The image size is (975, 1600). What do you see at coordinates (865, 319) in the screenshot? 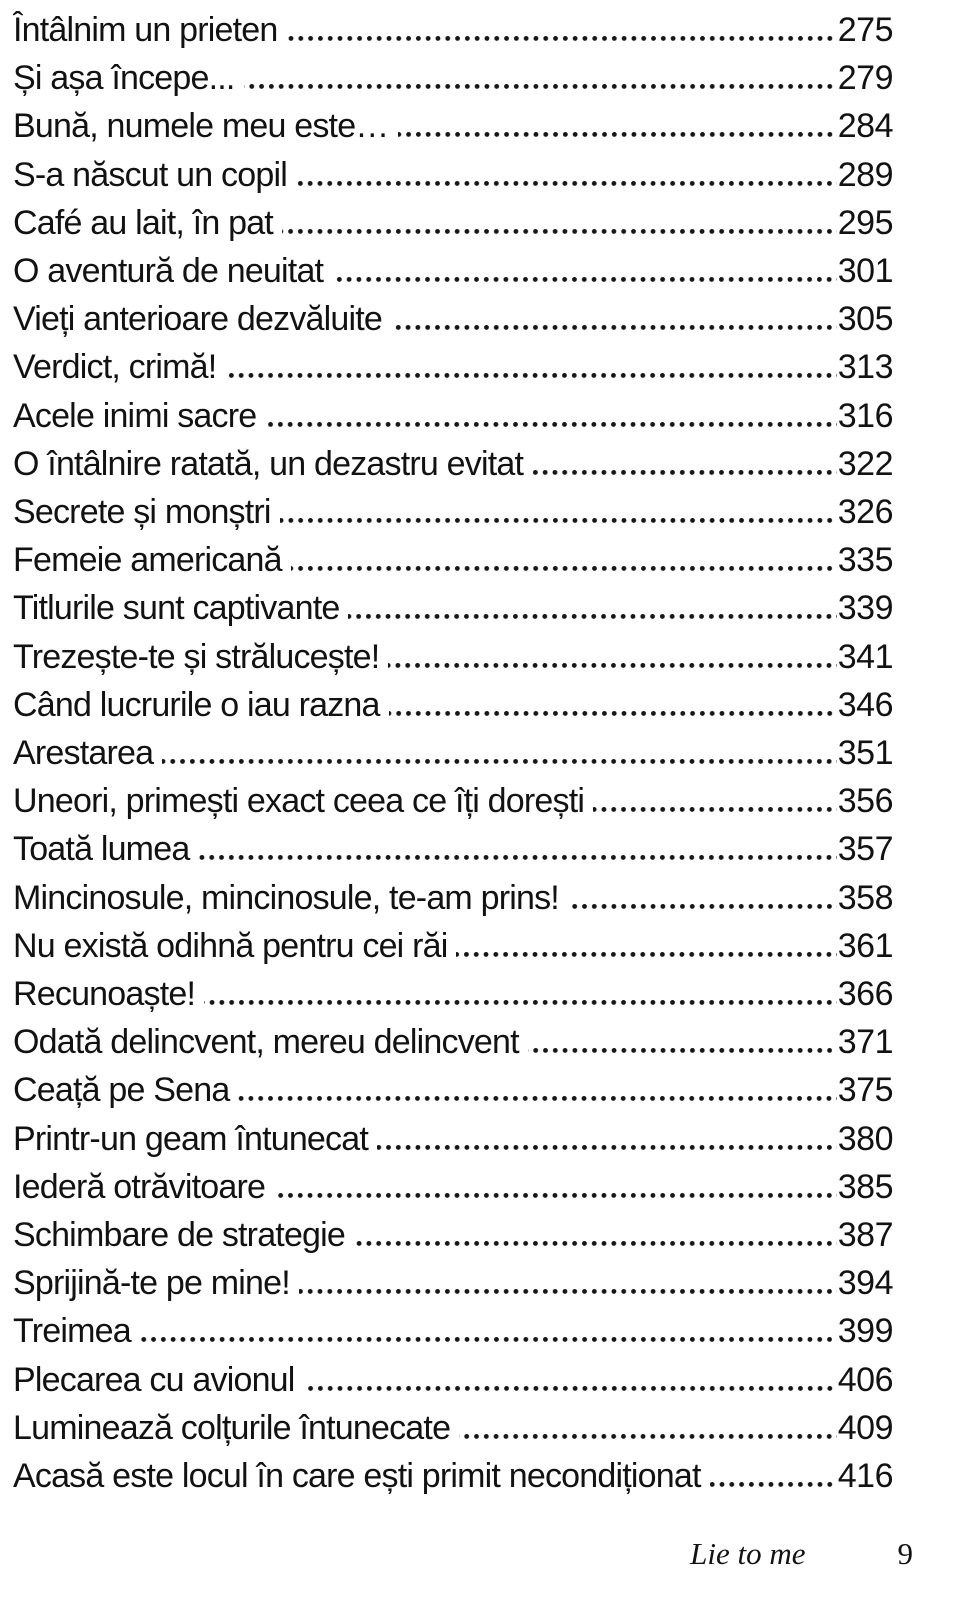
I see `toc-entry-page-number: 305` at bounding box center [865, 319].